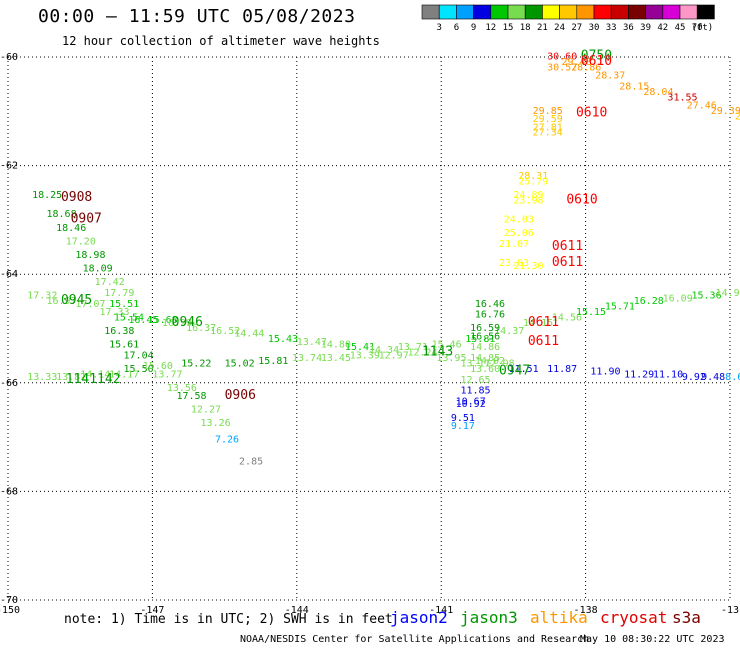 This screenshot has height=650, width=740. What do you see at coordinates (533, 182) in the screenshot?
I see `wave-height-label: 25.79` at bounding box center [533, 182].